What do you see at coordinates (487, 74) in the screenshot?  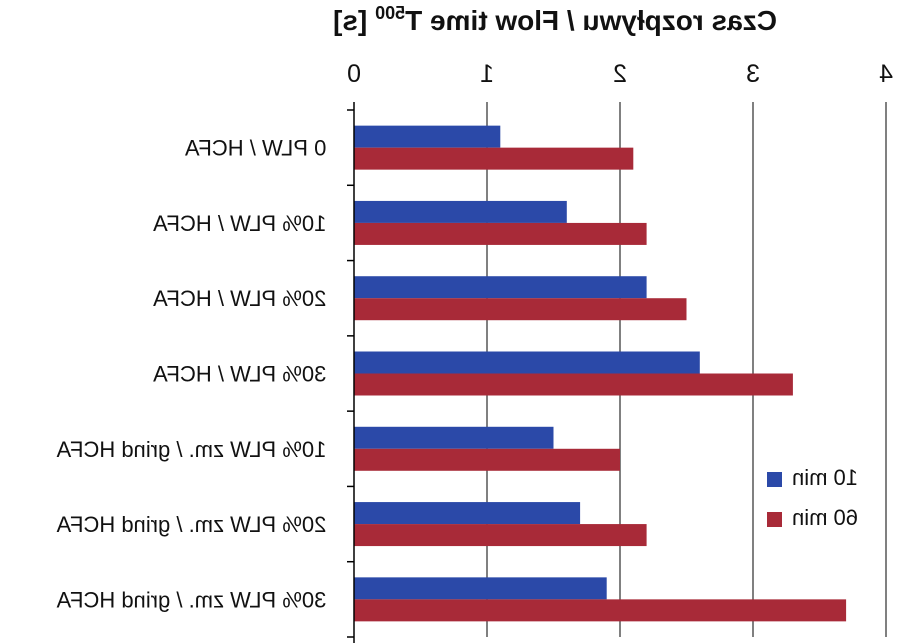 I see `x-tick-label: 1` at bounding box center [487, 74].